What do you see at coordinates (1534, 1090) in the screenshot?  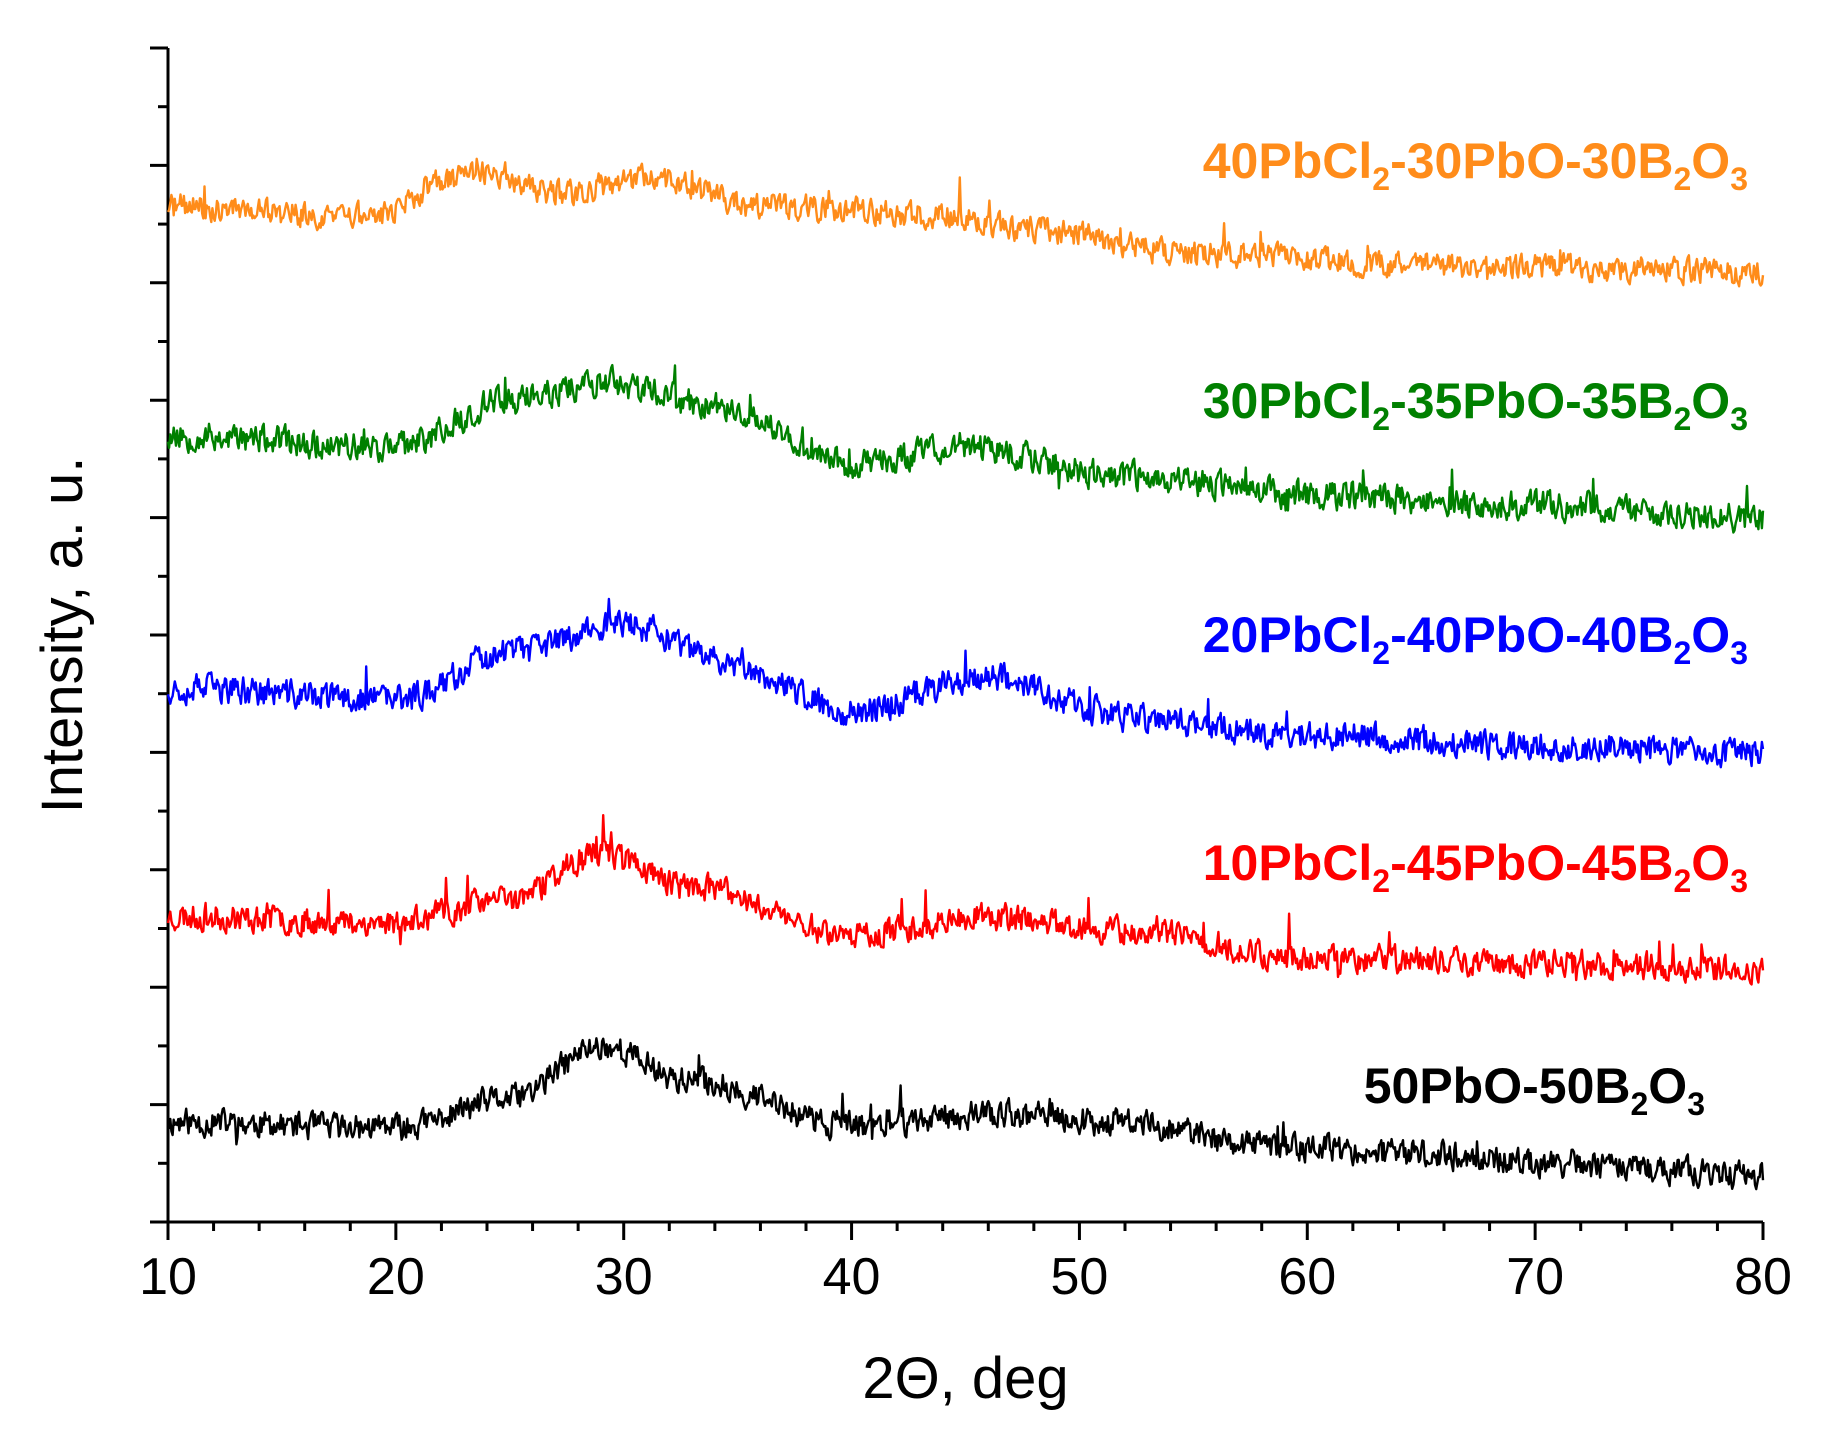 I see `series-label: 50PbO-50B2O3` at bounding box center [1534, 1090].